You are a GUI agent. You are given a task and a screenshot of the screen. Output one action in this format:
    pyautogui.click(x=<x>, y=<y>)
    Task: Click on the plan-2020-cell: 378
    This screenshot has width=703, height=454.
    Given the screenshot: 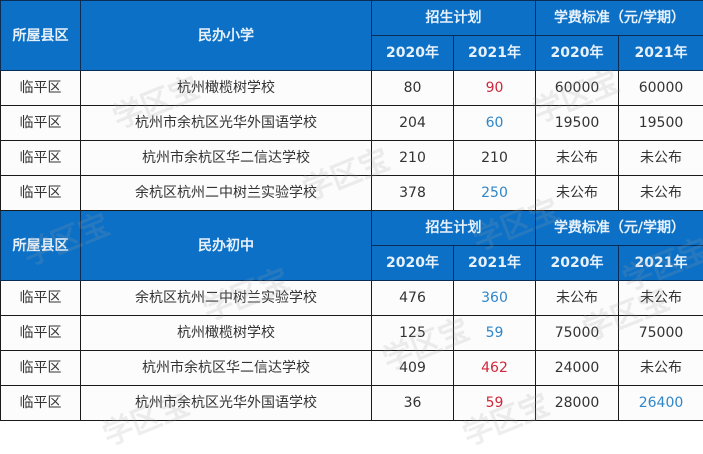 What is the action you would take?
    pyautogui.click(x=413, y=193)
    